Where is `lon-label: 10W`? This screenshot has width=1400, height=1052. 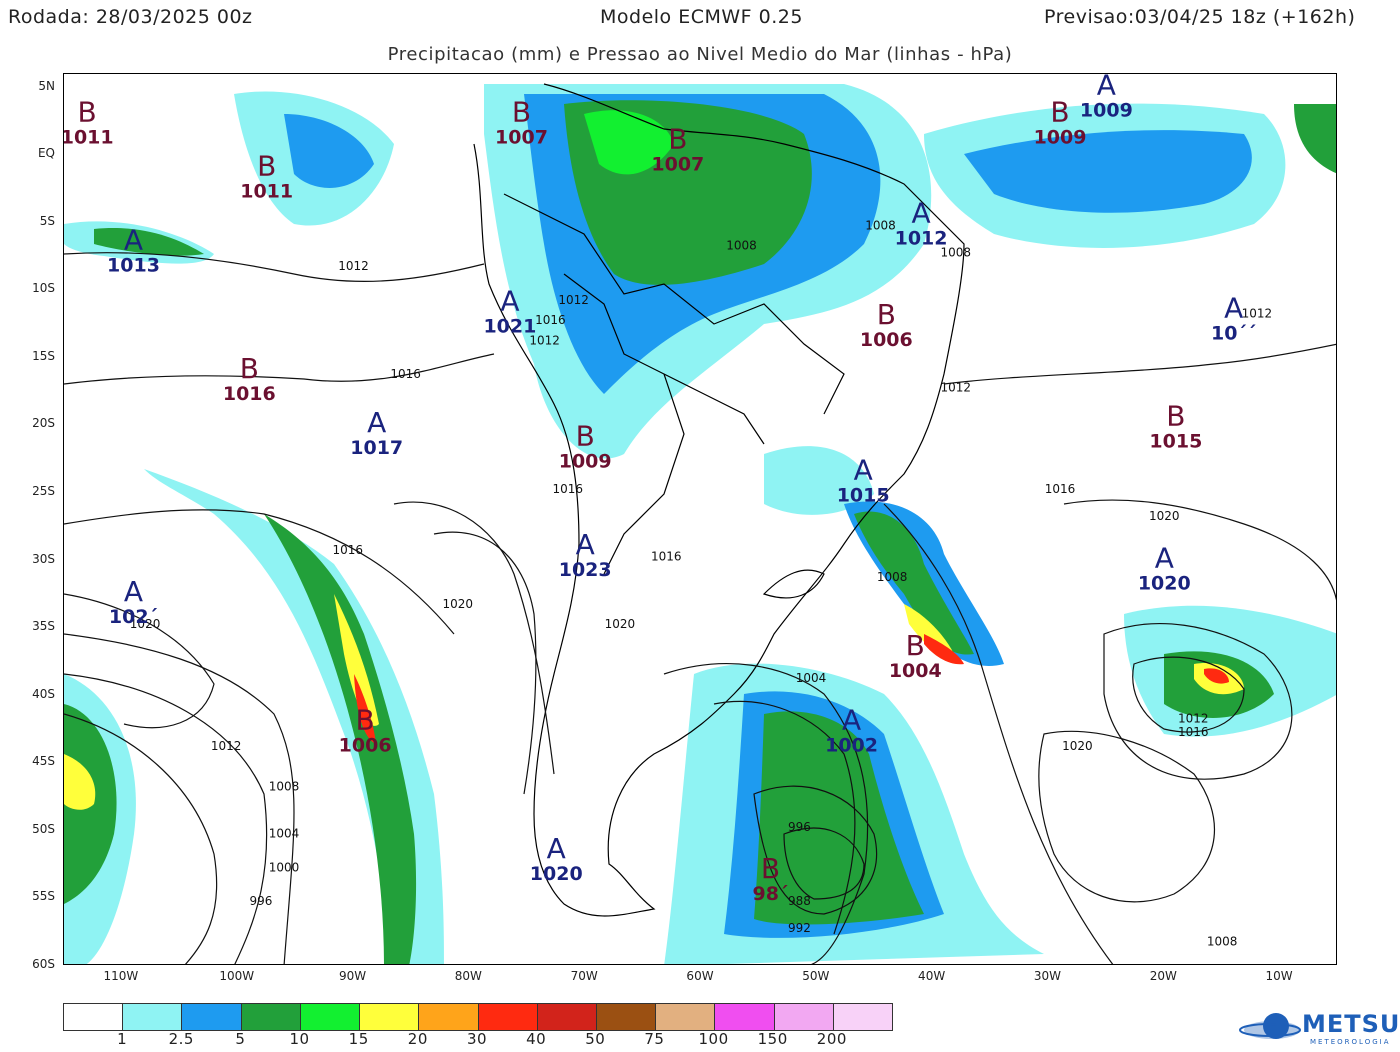 lon-label: 10W is located at coordinates (1279, 976).